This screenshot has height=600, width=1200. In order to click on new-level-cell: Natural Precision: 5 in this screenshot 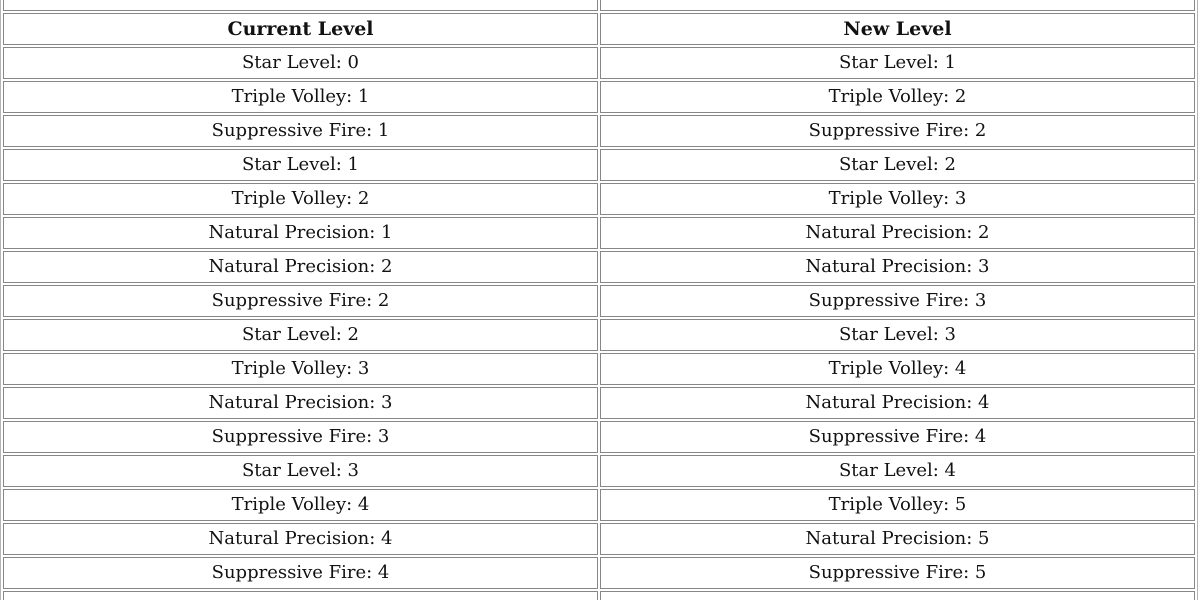, I will do `click(897, 539)`.